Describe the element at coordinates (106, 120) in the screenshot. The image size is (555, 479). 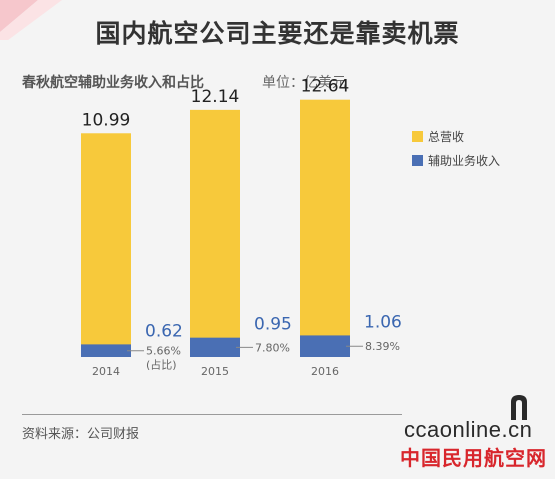
I see `total-label-2014: 10.99` at that location.